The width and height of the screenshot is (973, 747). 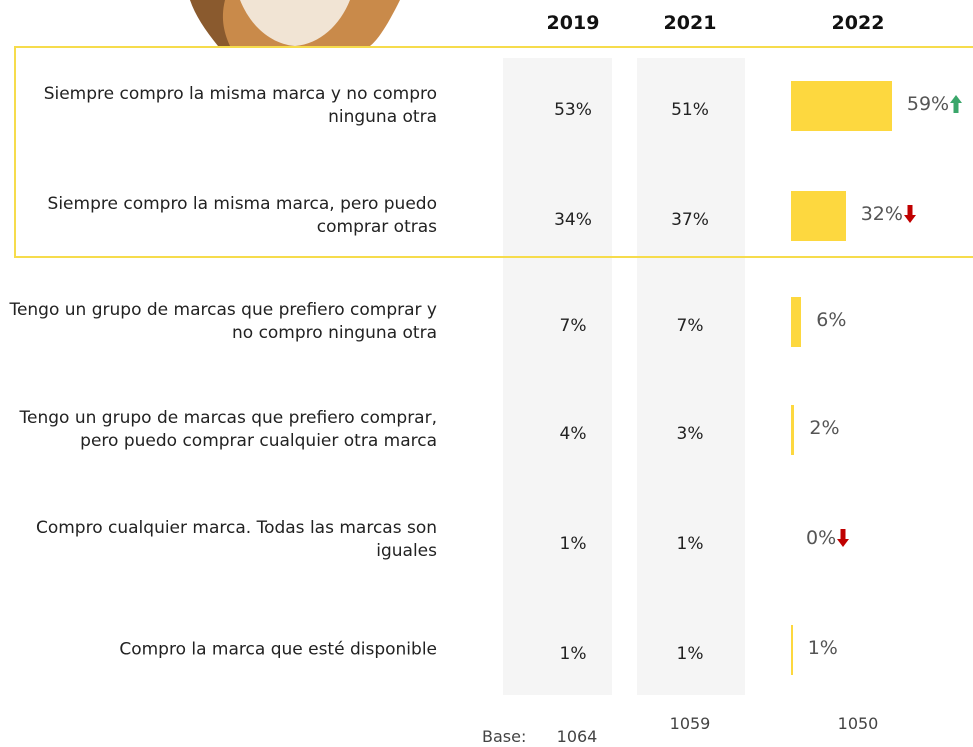 I want to click on bar-value-label: 1%, so click(x=822, y=648).